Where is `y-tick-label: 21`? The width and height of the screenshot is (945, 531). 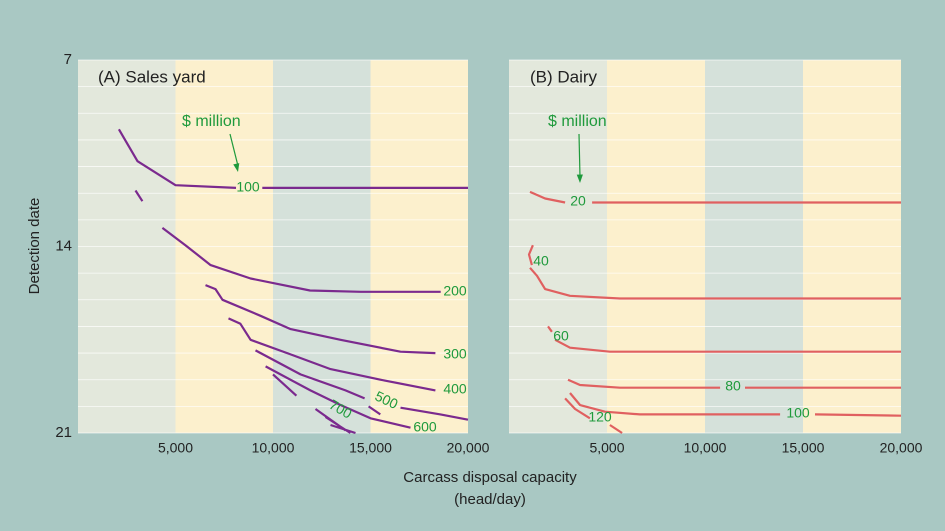 y-tick-label: 21 is located at coordinates (63, 432).